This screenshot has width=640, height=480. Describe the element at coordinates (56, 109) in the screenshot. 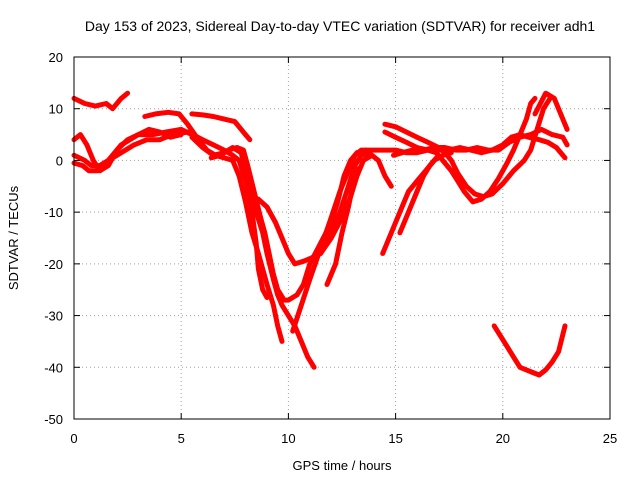

I see `y-tick-label: 10` at that location.